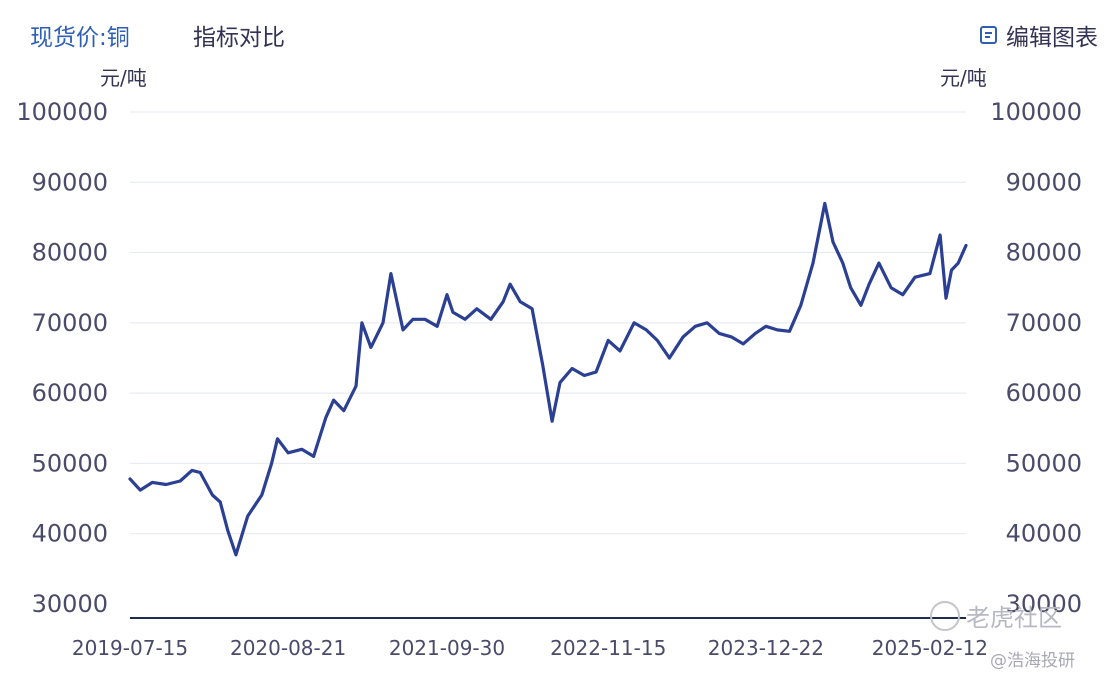 The height and width of the screenshot is (680, 1108). Describe the element at coordinates (766, 648) in the screenshot. I see `x-tick-label: 2023-12-22` at that location.